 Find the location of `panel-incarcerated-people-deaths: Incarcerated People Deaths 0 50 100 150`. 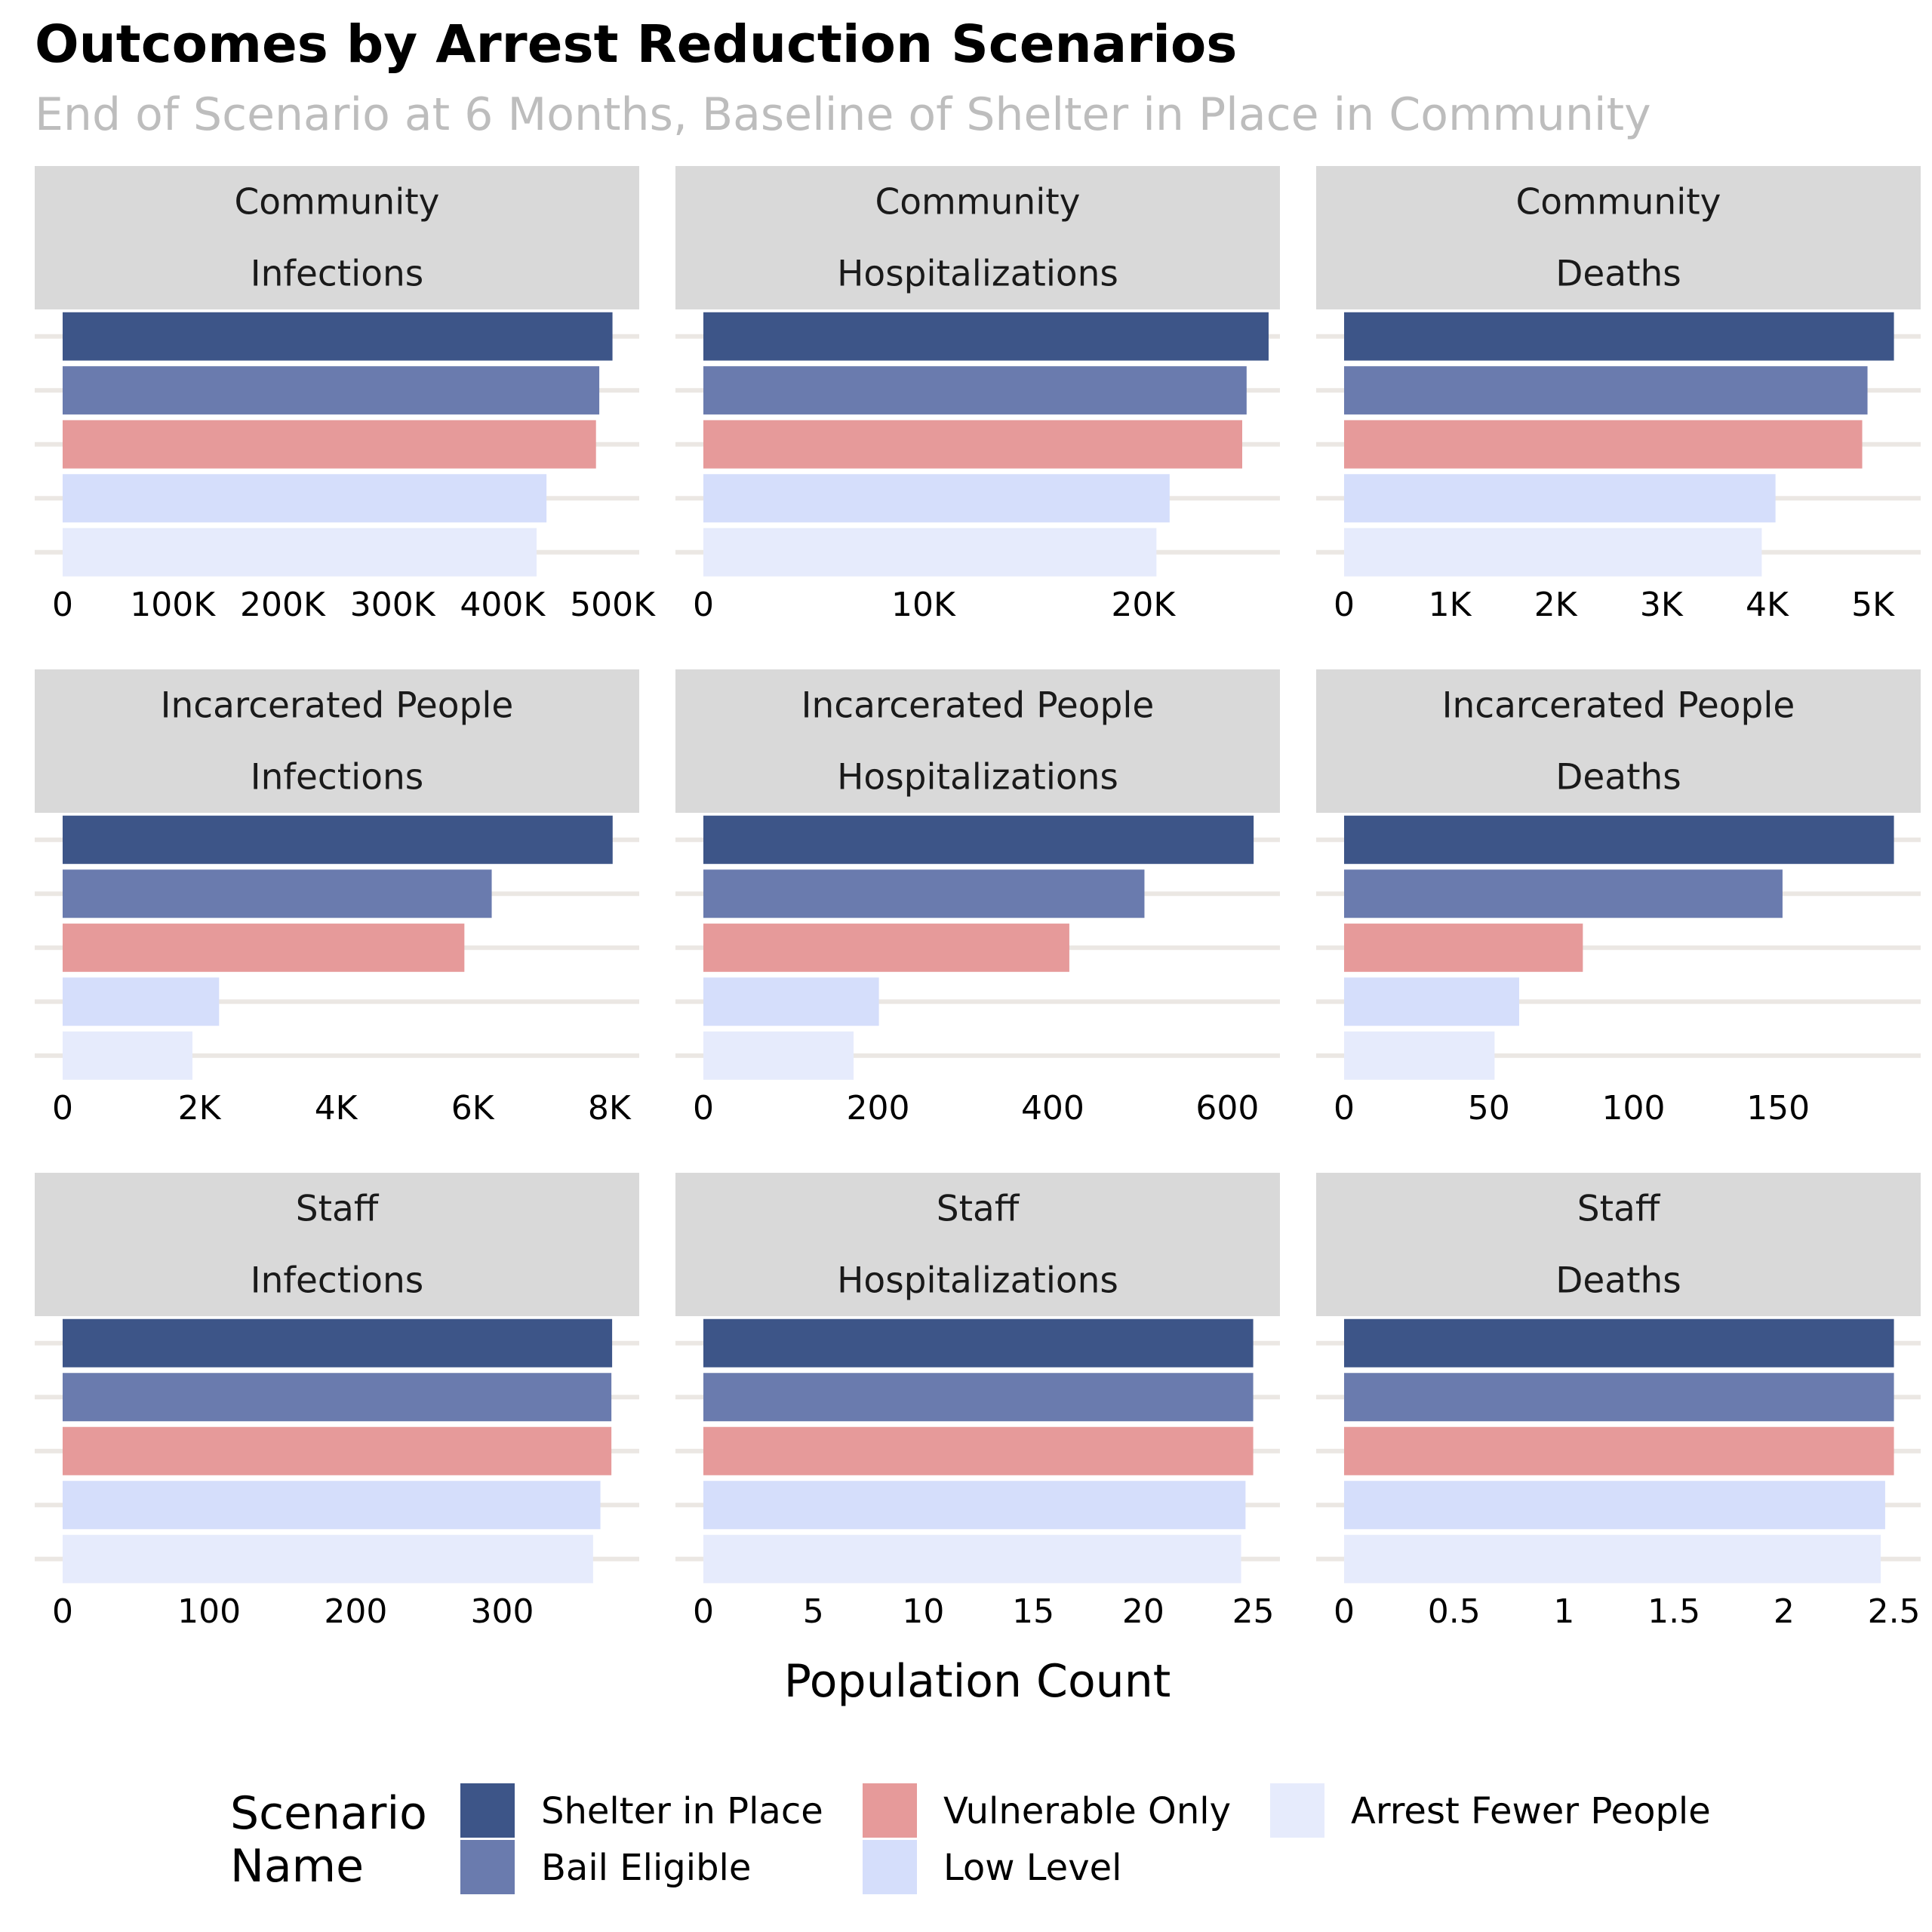

panel-incarcerated-people-deaths: Incarcerated People Deaths 0 50 100 150 is located at coordinates (1618, 898).